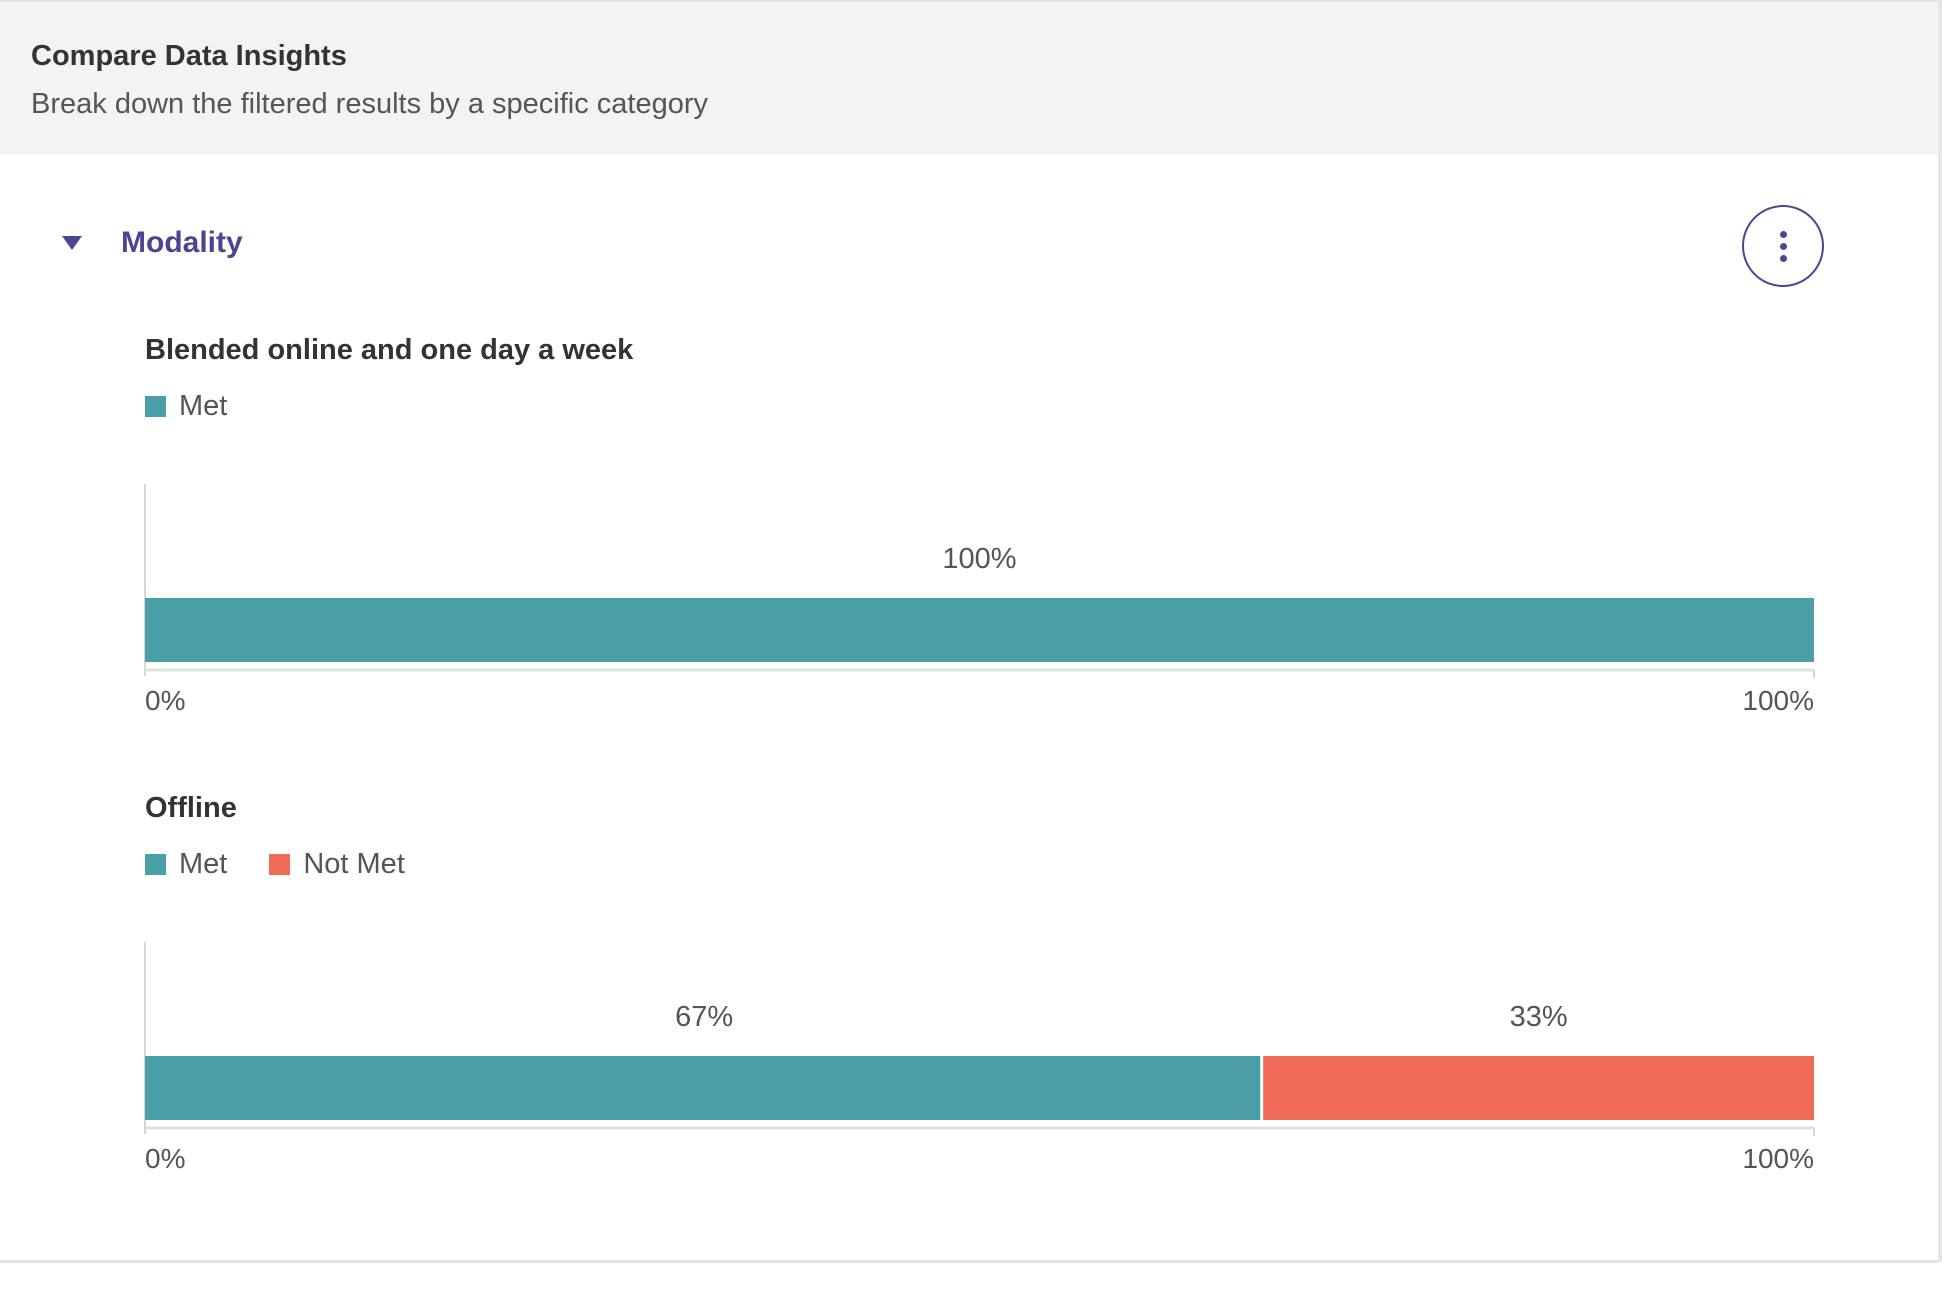 The height and width of the screenshot is (1316, 1942). What do you see at coordinates (1538, 1088) in the screenshot?
I see `bar-segment-not-met` at bounding box center [1538, 1088].